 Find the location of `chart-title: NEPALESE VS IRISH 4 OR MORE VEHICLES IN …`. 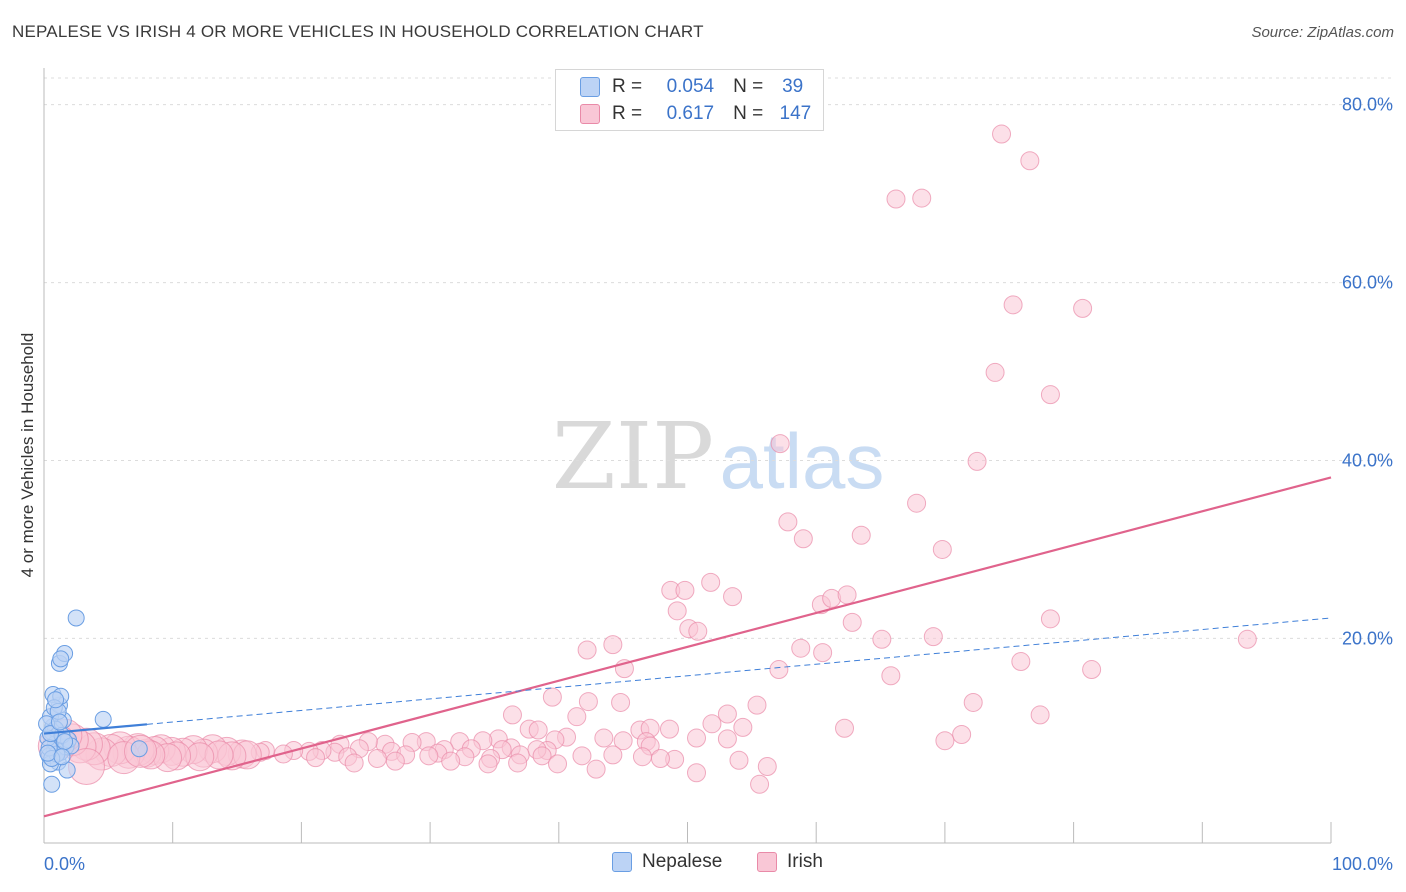

chart-title: NEPALESE VS IRISH 4 OR MORE VEHICLES IN … is located at coordinates (358, 31).